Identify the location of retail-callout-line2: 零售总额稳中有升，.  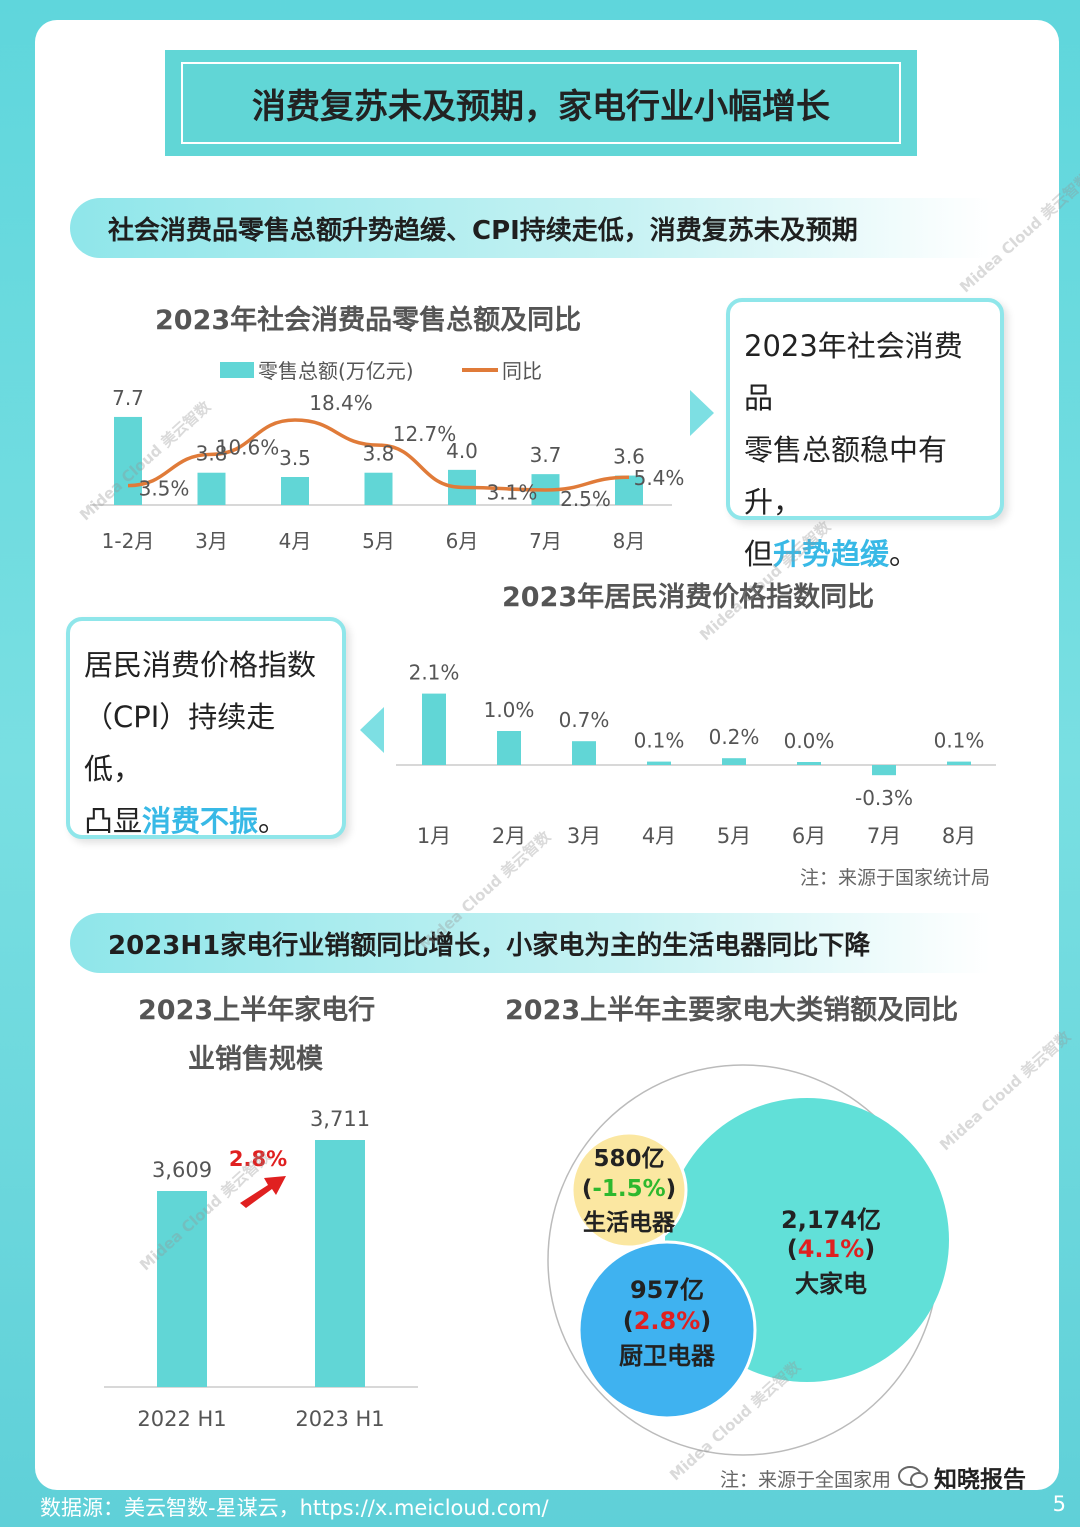
(846, 476).